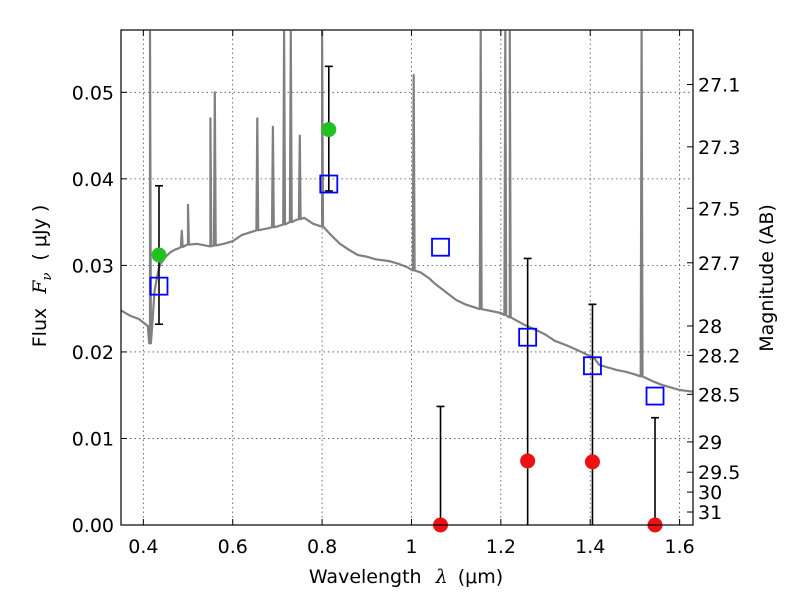 This screenshot has width=800, height=600. Describe the element at coordinates (710, 327) in the screenshot. I see `y2-tick-label-4: 28` at that location.